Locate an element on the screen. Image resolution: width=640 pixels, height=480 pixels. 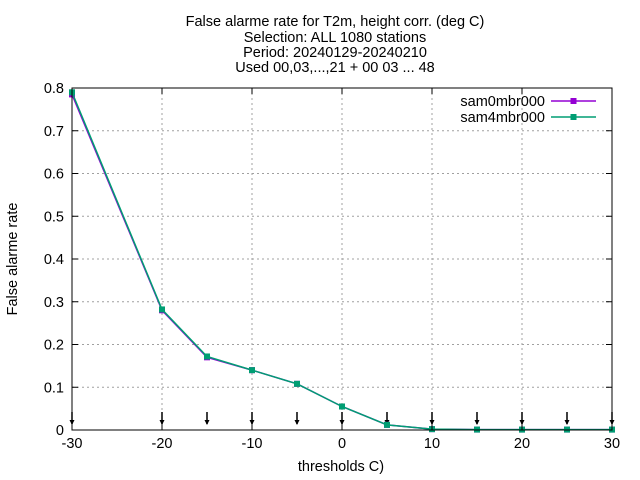
x-axis-label: thresholds C) is located at coordinates (341, 467).